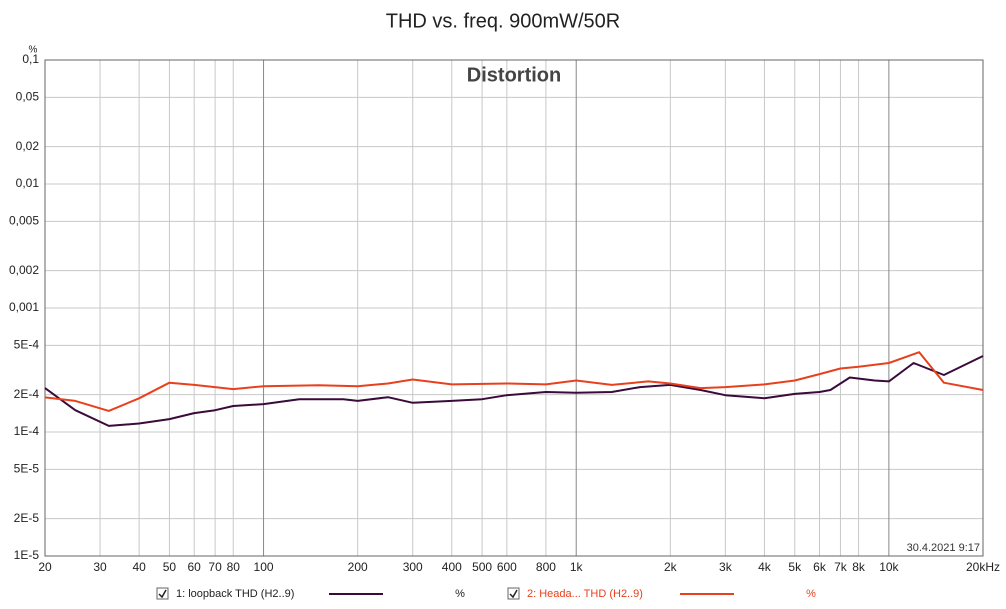  What do you see at coordinates (215, 567) in the screenshot?
I see `x-tick-label: 70` at bounding box center [215, 567].